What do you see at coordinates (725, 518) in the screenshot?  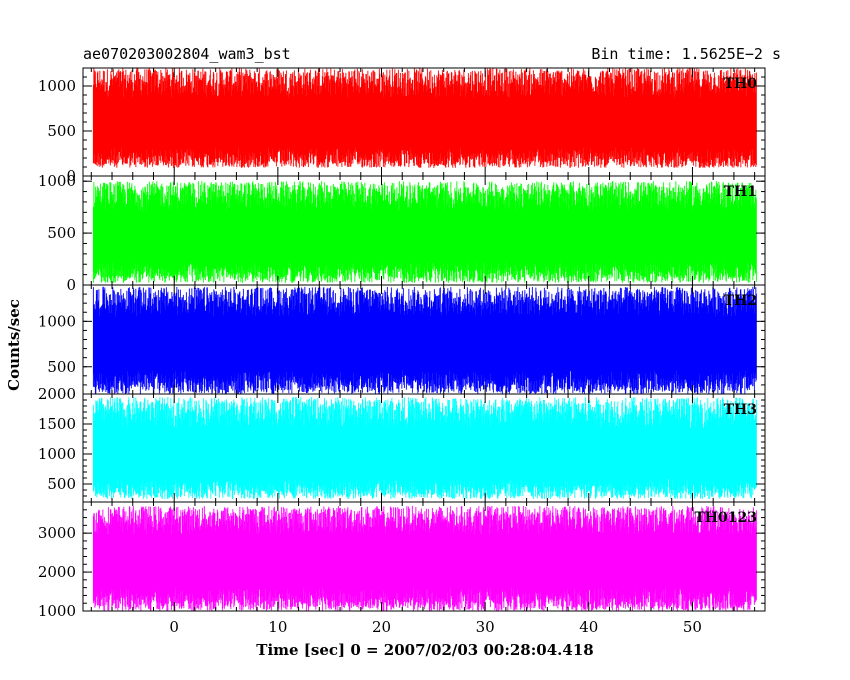 I see `band-label-th0123: TH0123` at bounding box center [725, 518].